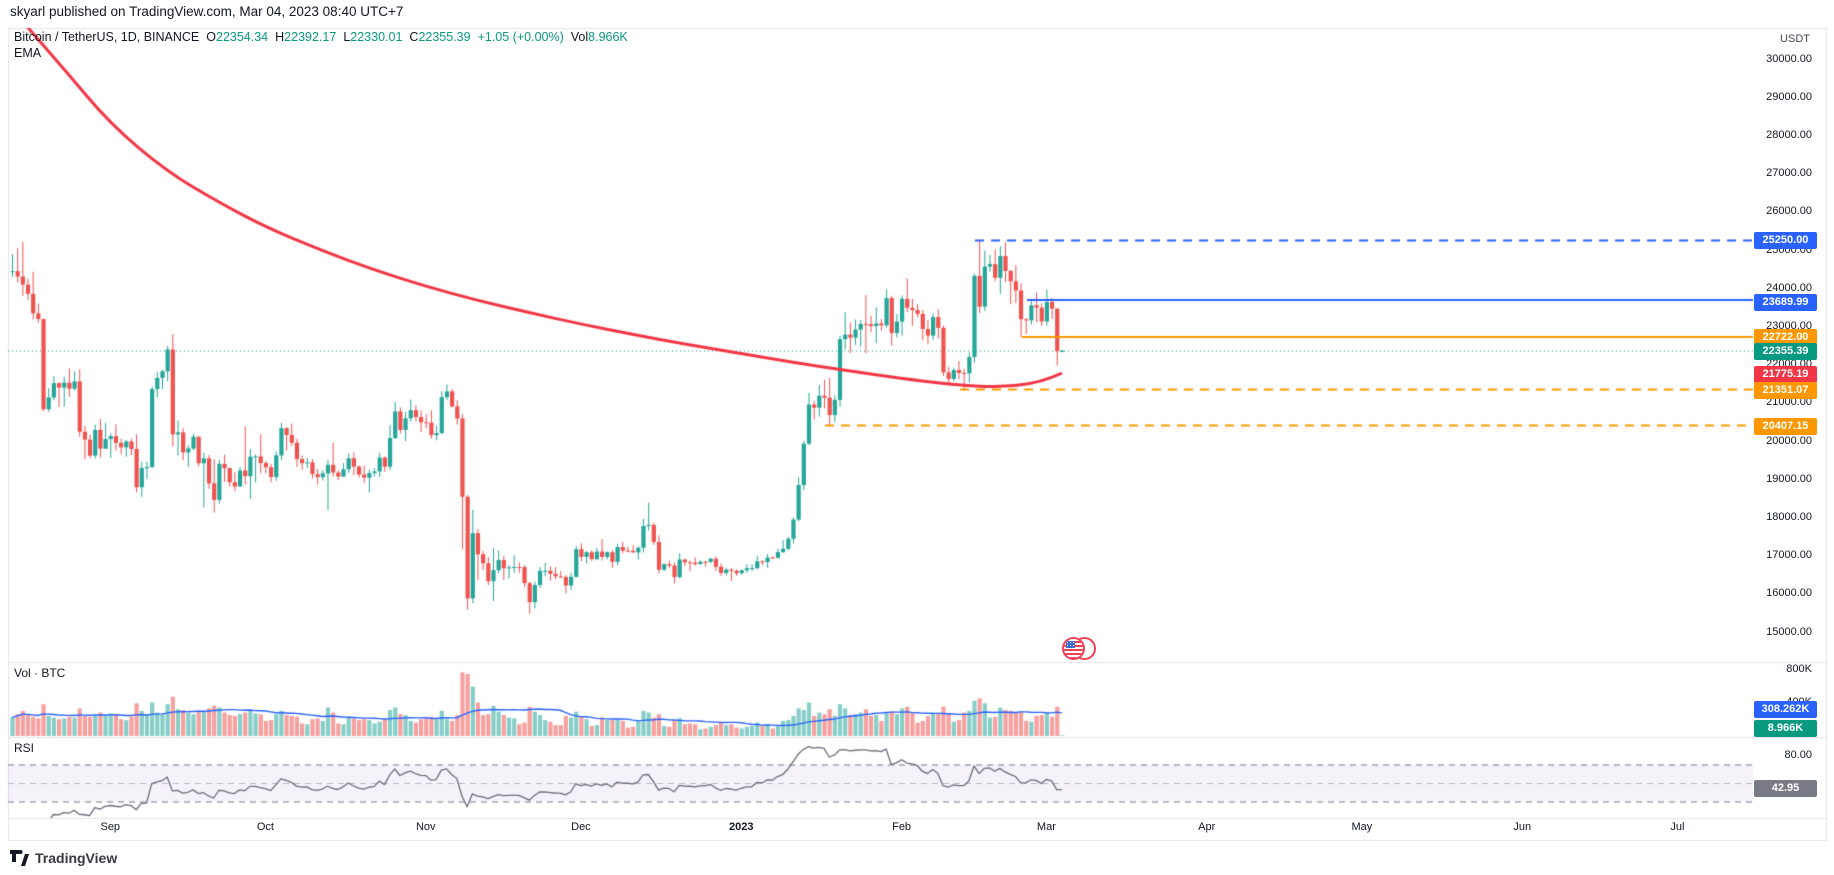 Image resolution: width=1834 pixels, height=875 pixels. What do you see at coordinates (1046, 827) in the screenshot?
I see `time-axis-label: Mar` at bounding box center [1046, 827].